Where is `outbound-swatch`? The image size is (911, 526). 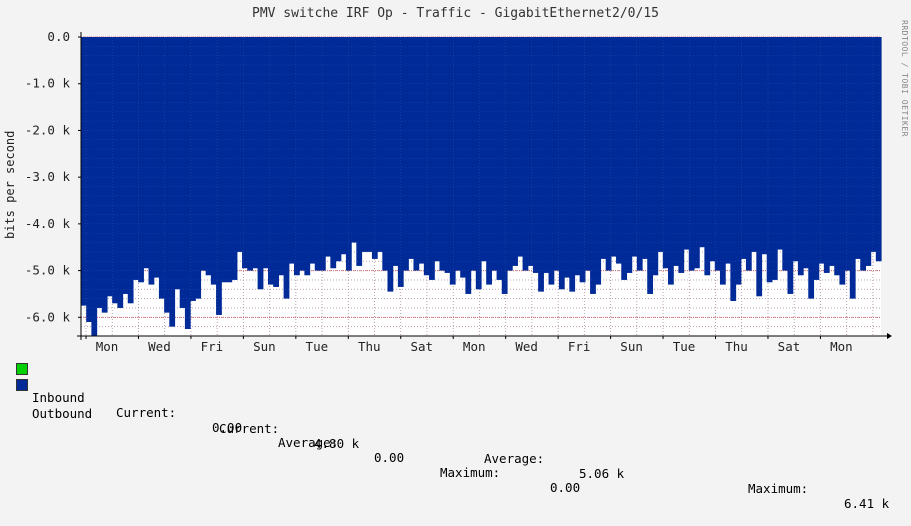
outbound-swatch is located at coordinates (22, 385).